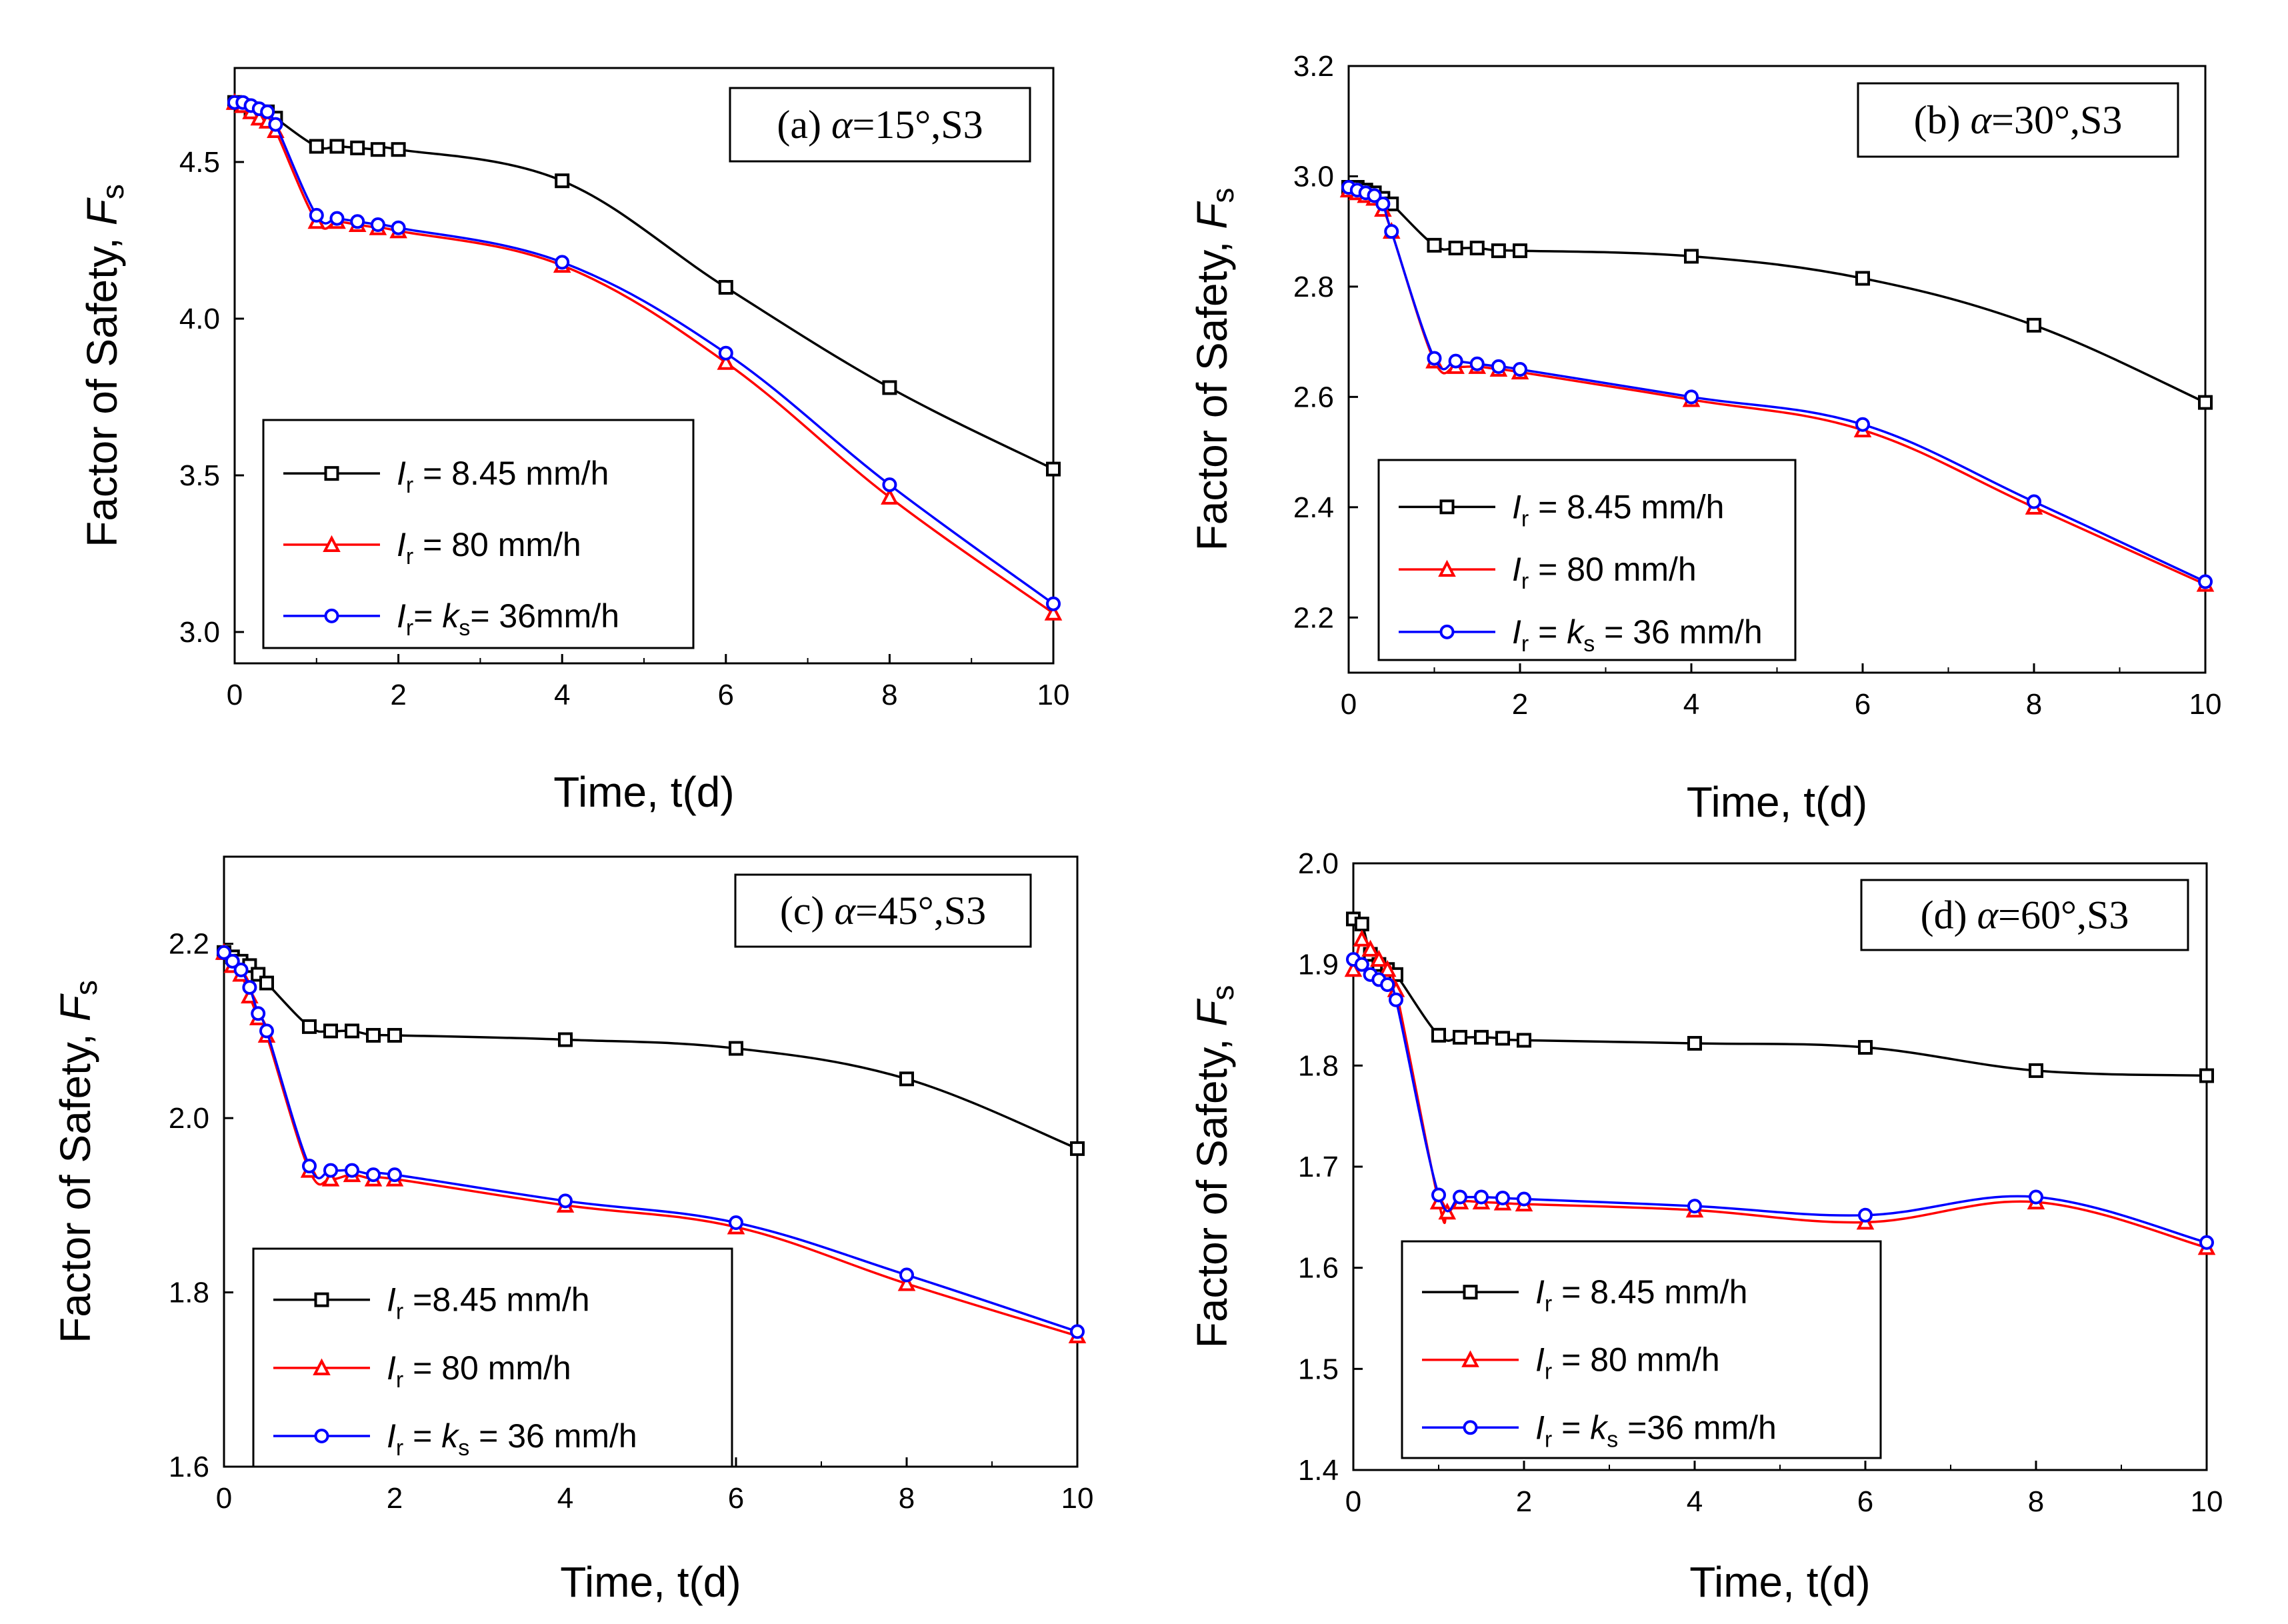  I want to click on panel-title: (b) α=30°,S3, so click(2018, 120).